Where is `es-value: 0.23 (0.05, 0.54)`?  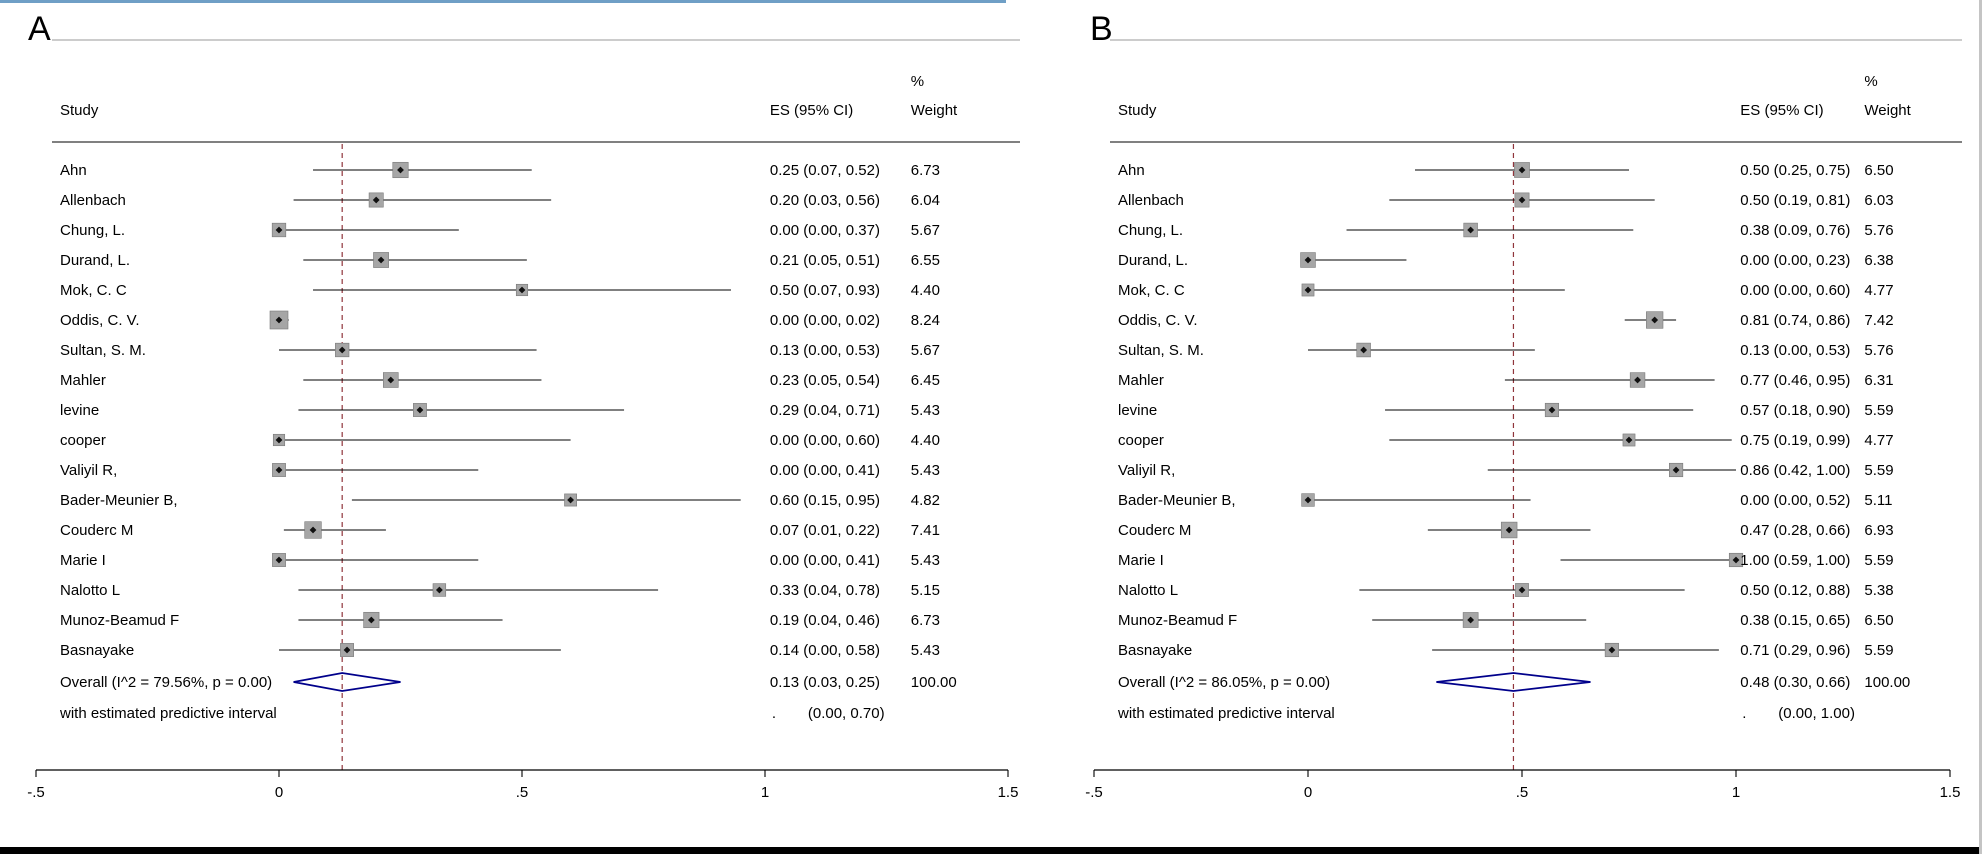 es-value: 0.23 (0.05, 0.54) is located at coordinates (825, 380).